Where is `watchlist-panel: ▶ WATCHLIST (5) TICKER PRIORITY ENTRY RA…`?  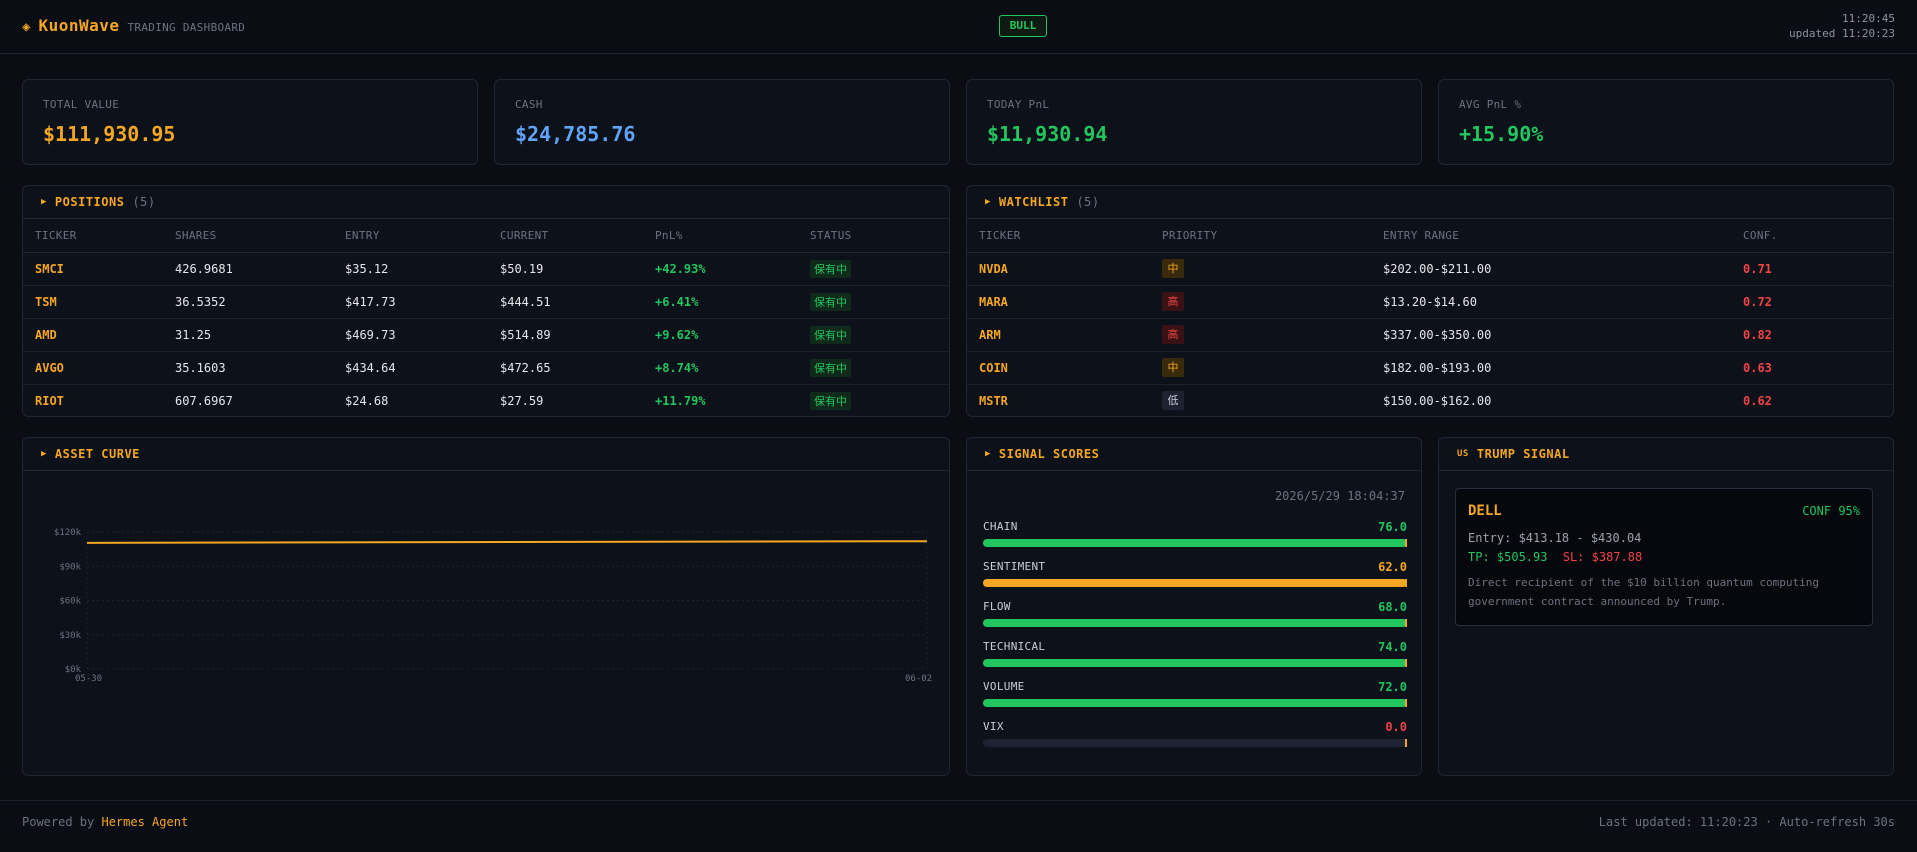 watchlist-panel: ▶ WATCHLIST (5) TICKER PRIORITY ENTRY RA… is located at coordinates (1430, 301).